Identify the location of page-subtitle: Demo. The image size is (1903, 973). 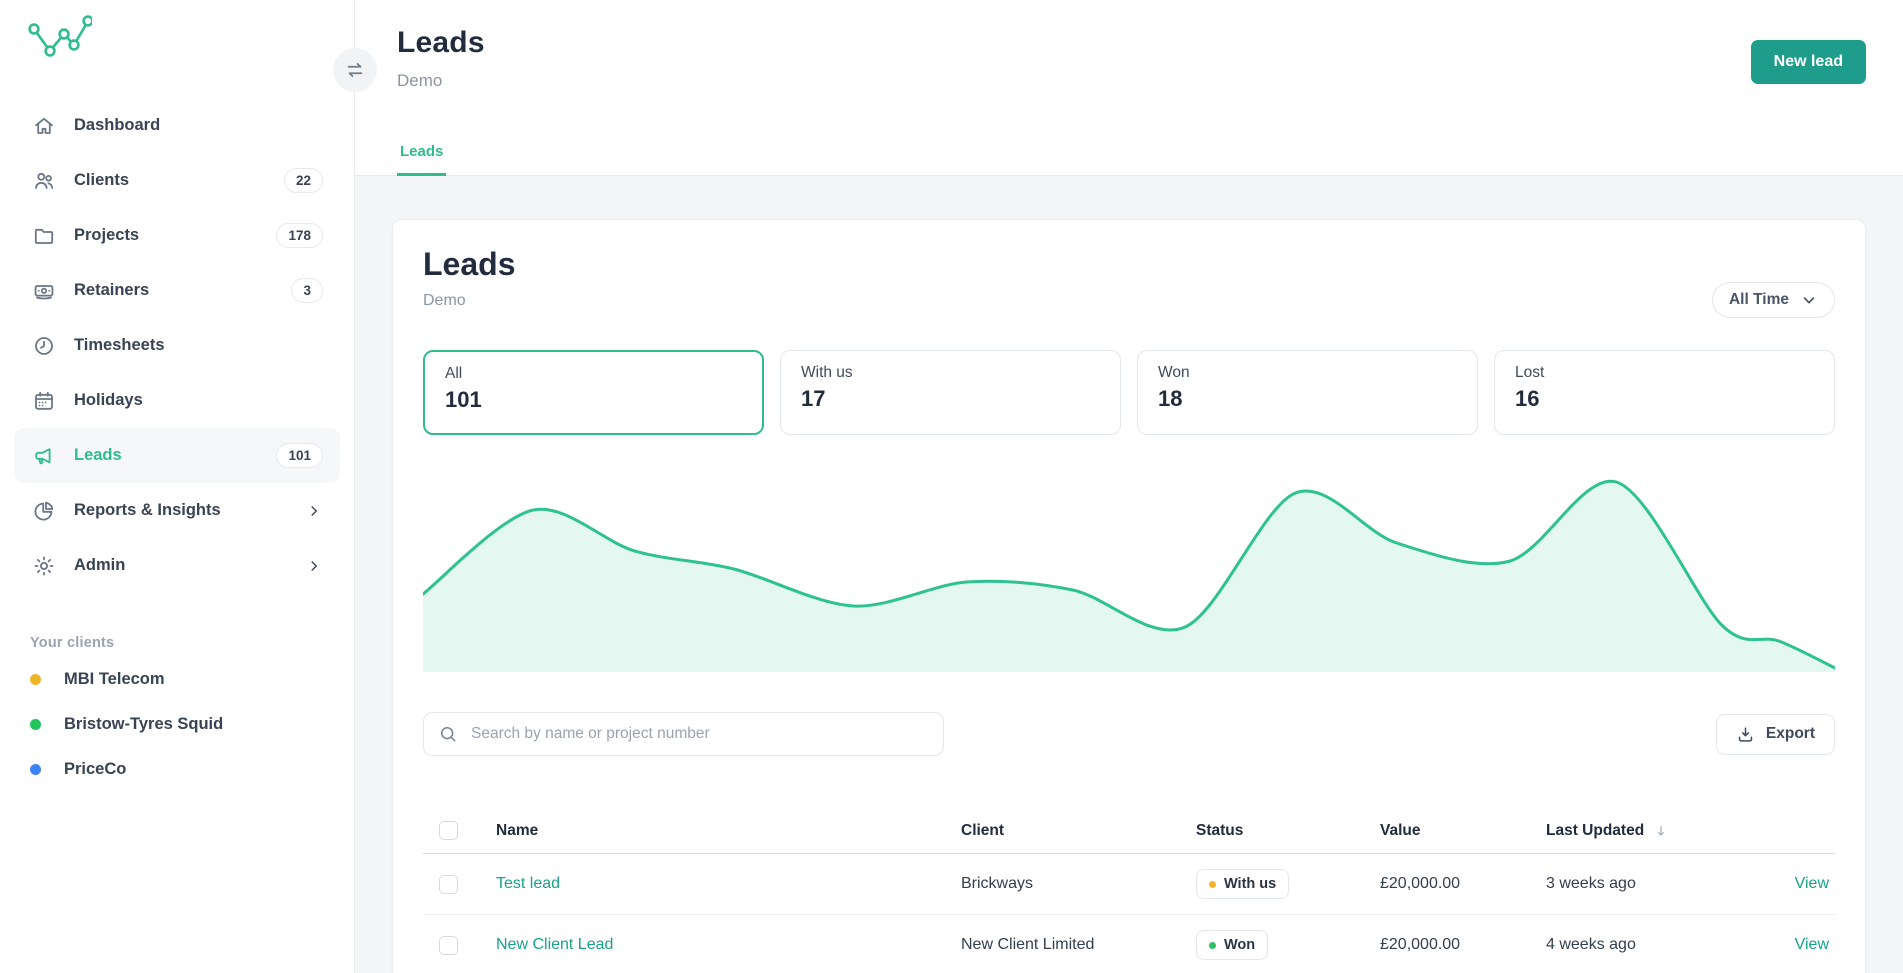
(420, 80).